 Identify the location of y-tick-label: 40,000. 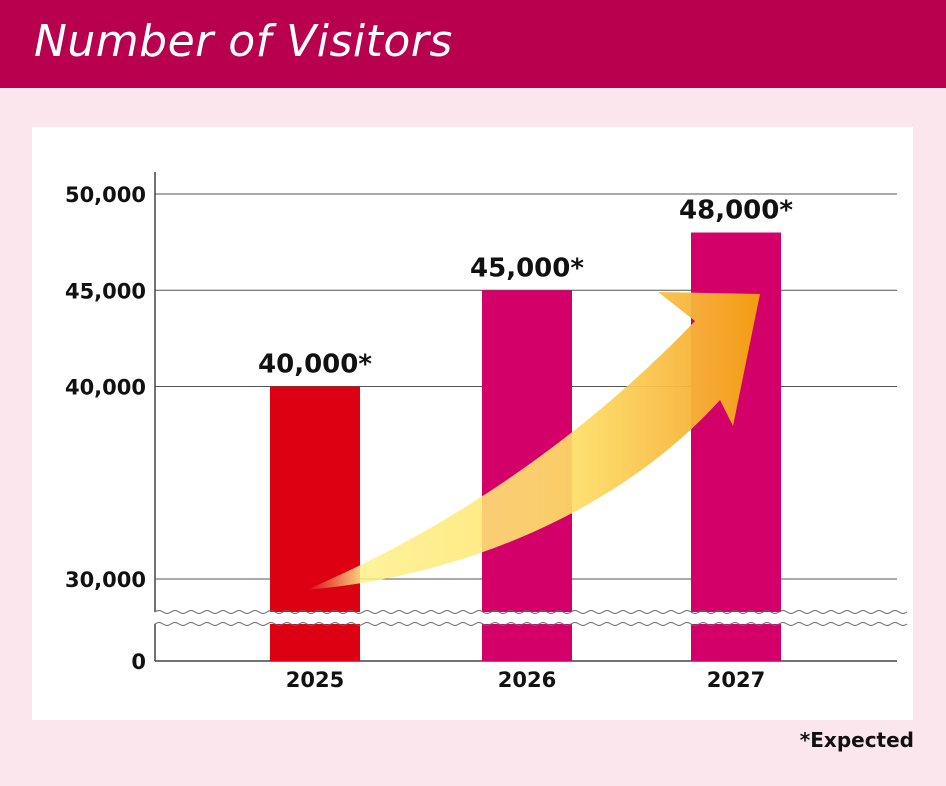
(105, 388).